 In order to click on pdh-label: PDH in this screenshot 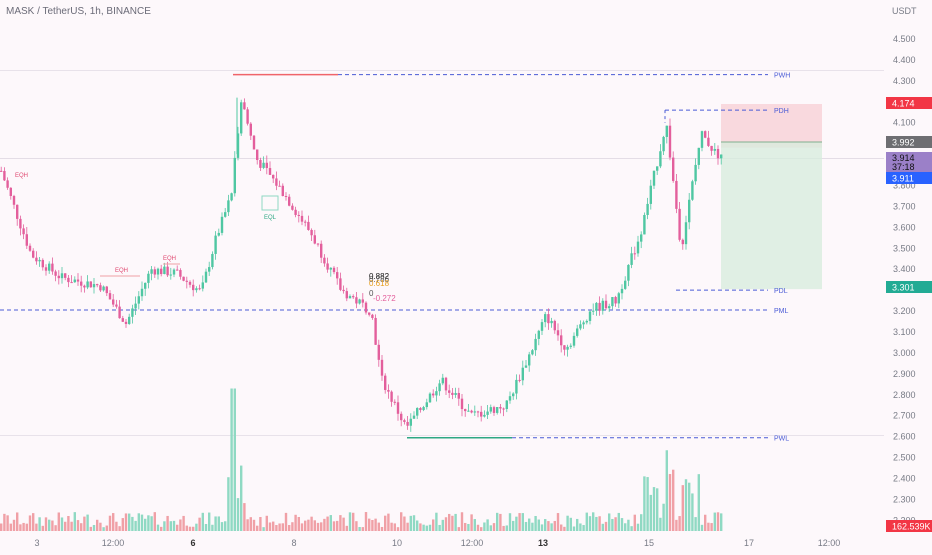, I will do `click(781, 111)`.